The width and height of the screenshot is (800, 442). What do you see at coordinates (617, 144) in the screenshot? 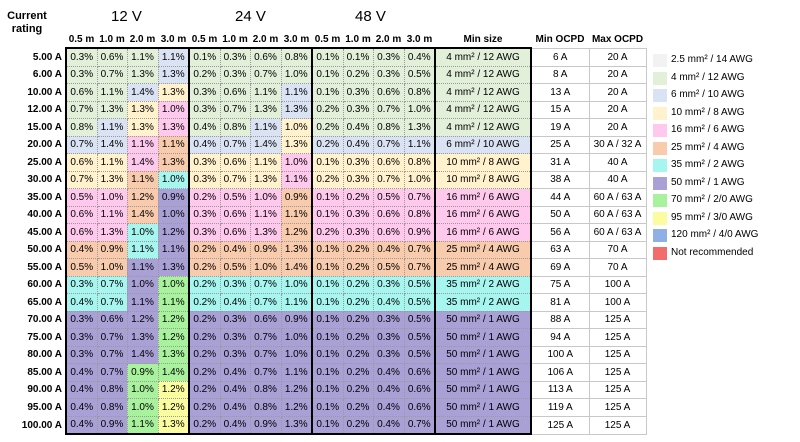
I see `max-ocpd-cell: 30 A / 32 A` at bounding box center [617, 144].